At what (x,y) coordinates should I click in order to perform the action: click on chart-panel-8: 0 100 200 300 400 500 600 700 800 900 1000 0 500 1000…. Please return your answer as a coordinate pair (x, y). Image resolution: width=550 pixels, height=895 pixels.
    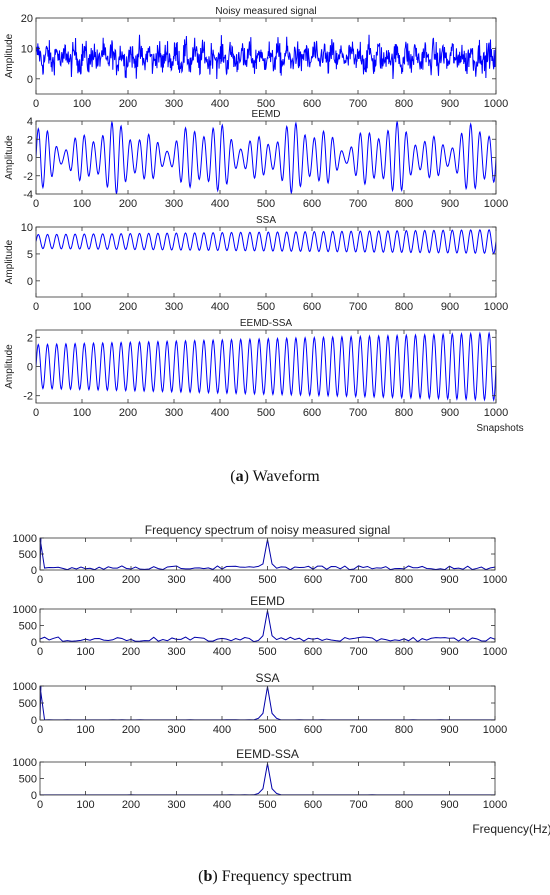
    Looking at the image, I should click on (281, 791).